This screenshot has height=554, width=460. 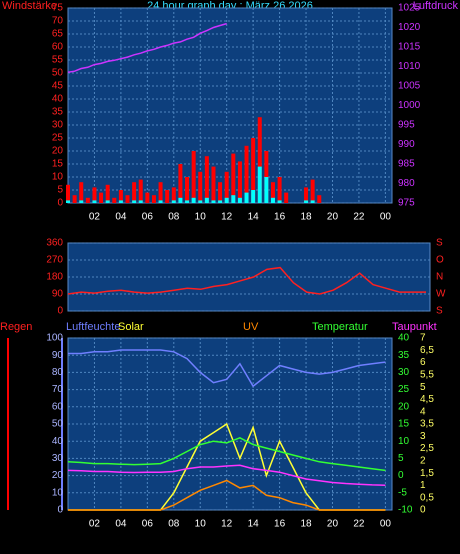 What do you see at coordinates (409, 105) in the screenshot?
I see `y2-tick-label: 1000` at bounding box center [409, 105].